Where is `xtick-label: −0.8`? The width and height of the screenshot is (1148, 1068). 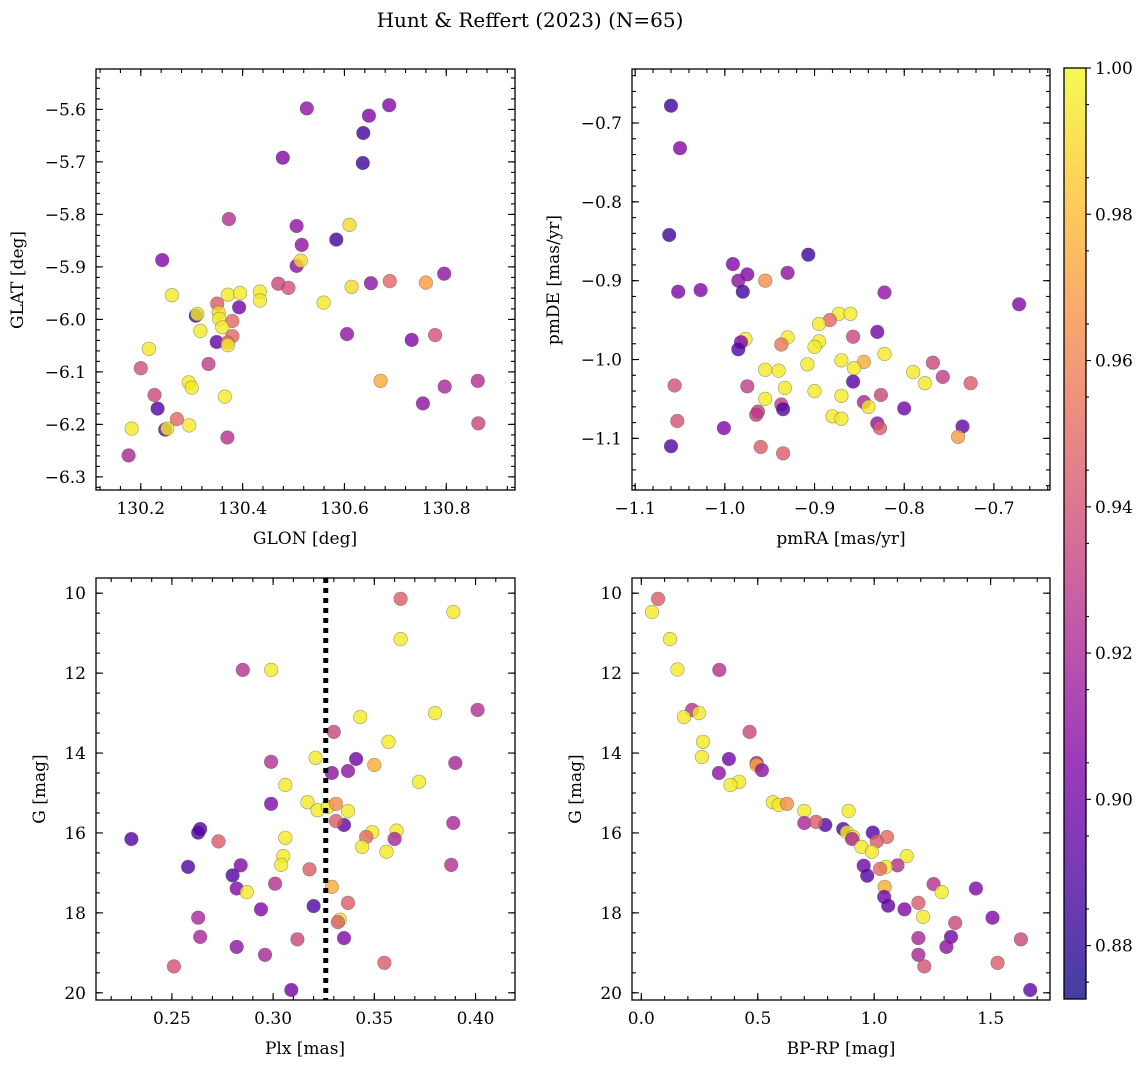
xtick-label: −0.8 is located at coordinates (904, 509).